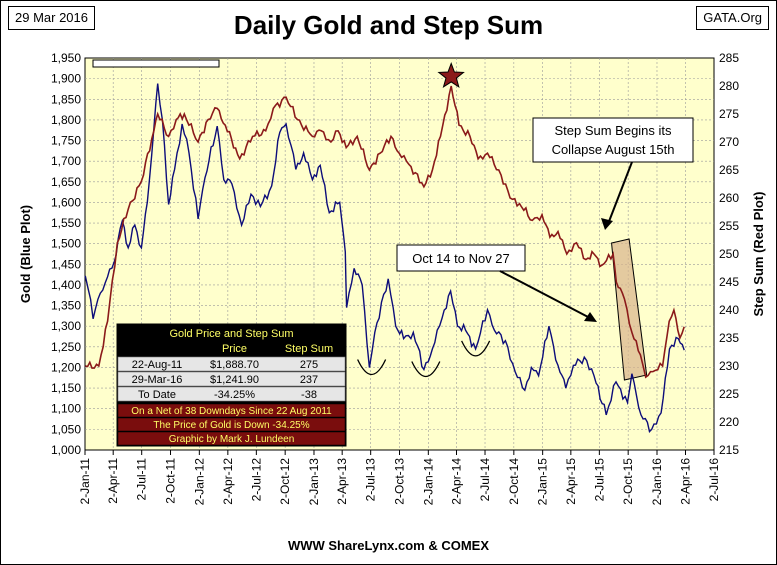  I want to click on y2-tick-label: 230, so click(729, 366).